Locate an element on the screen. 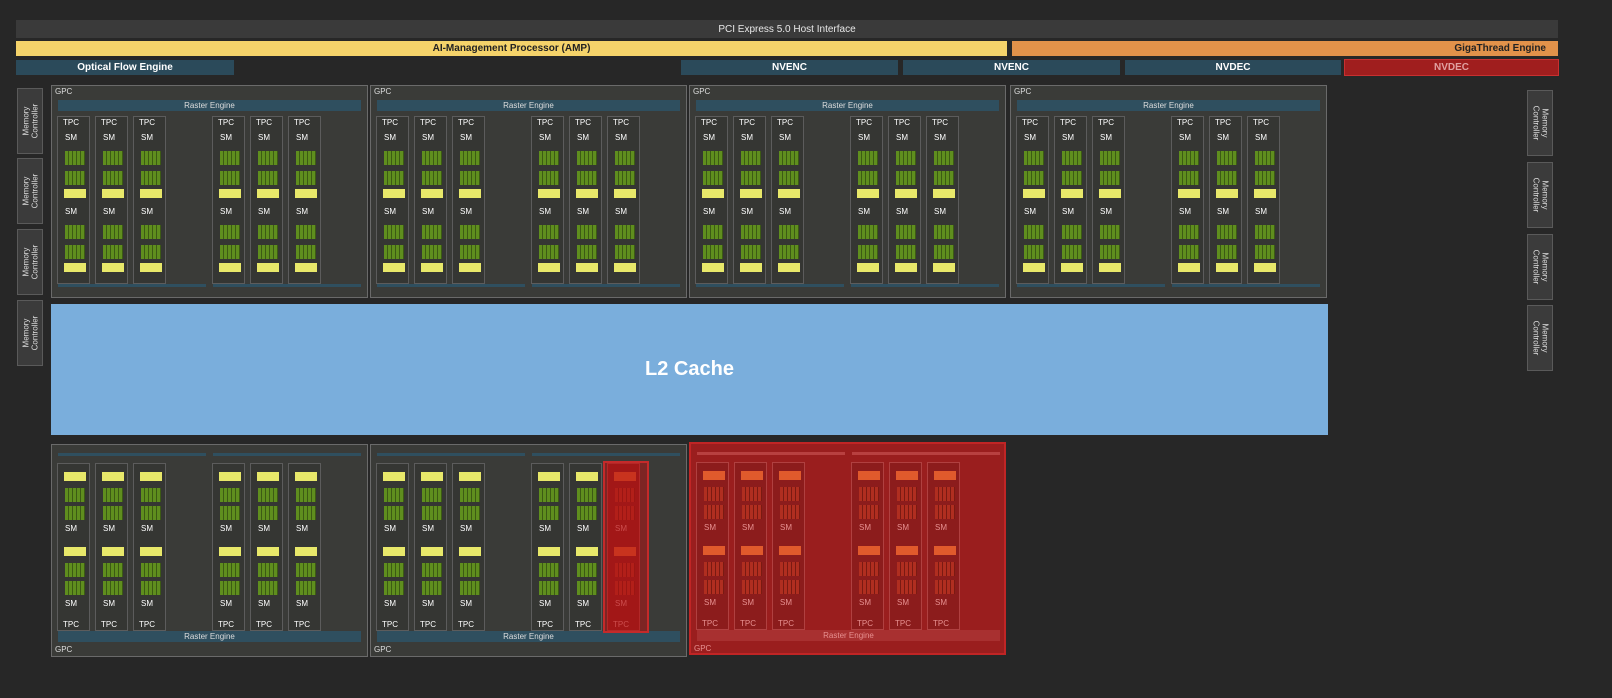 The width and height of the screenshot is (1612, 698). memory-controller-right-4: Memory Controller is located at coordinates (1540, 338).